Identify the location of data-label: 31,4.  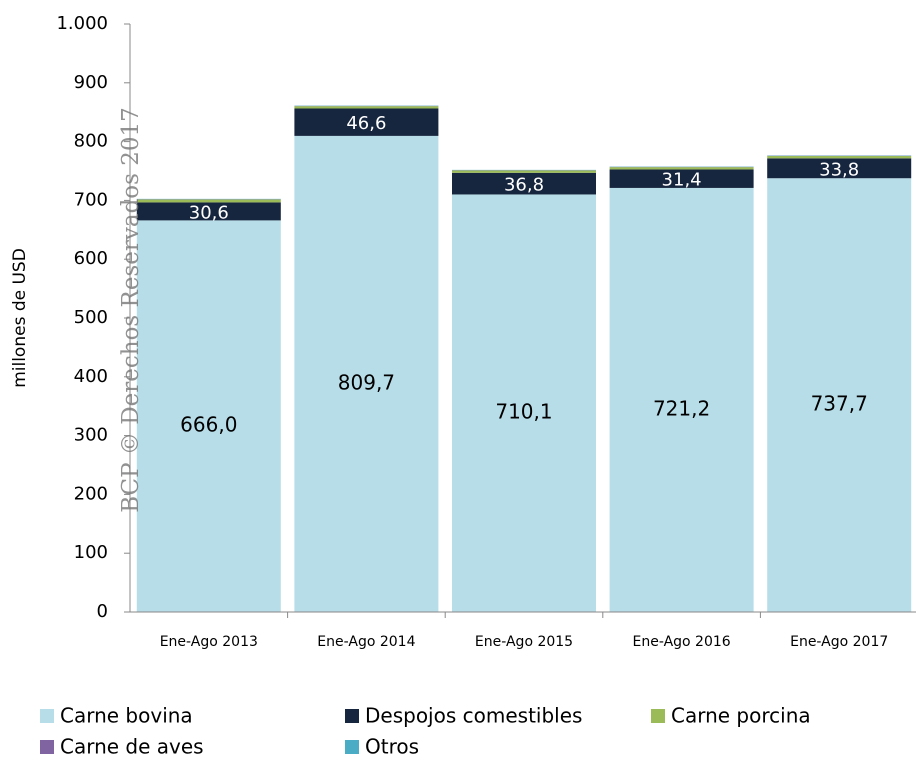
(682, 180).